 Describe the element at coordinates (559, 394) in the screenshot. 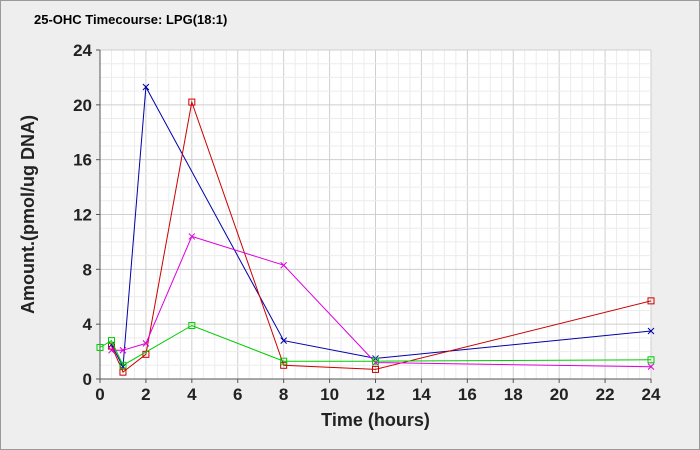

I see `x-tick-label: 20` at that location.